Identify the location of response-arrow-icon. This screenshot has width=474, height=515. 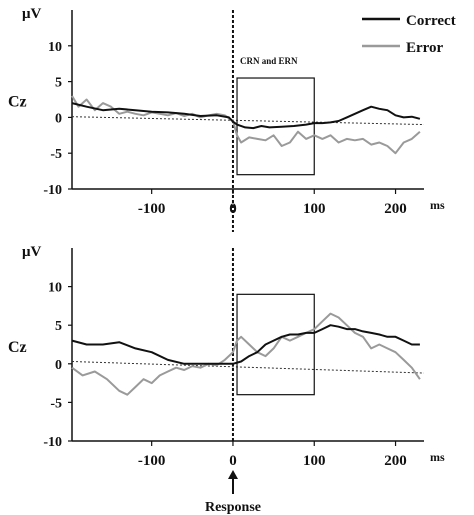
(233, 474).